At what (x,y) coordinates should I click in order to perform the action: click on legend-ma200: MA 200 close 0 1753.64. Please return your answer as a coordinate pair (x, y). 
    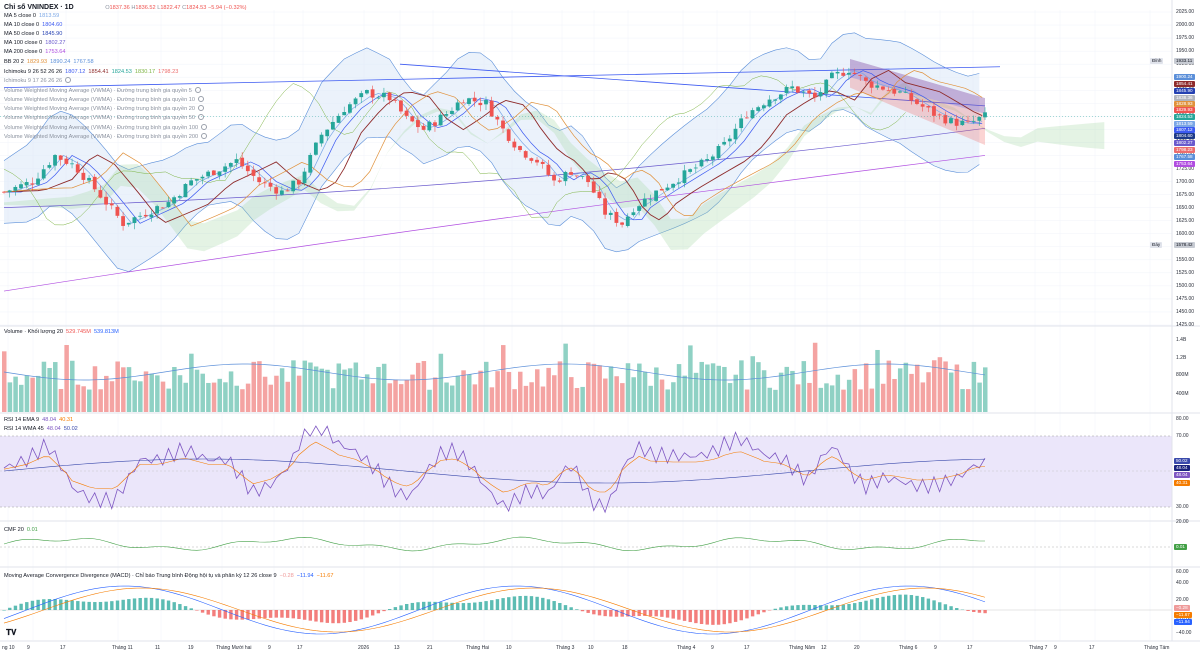
    Looking at the image, I should click on (35, 52).